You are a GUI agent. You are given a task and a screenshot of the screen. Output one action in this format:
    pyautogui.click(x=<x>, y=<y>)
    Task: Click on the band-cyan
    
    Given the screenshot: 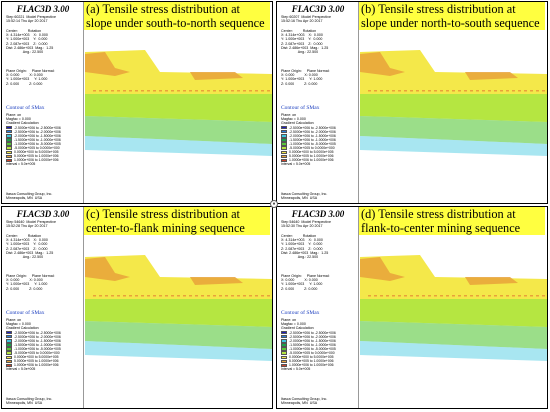 What is the action you would take?
    pyautogui.click(x=453, y=351)
    